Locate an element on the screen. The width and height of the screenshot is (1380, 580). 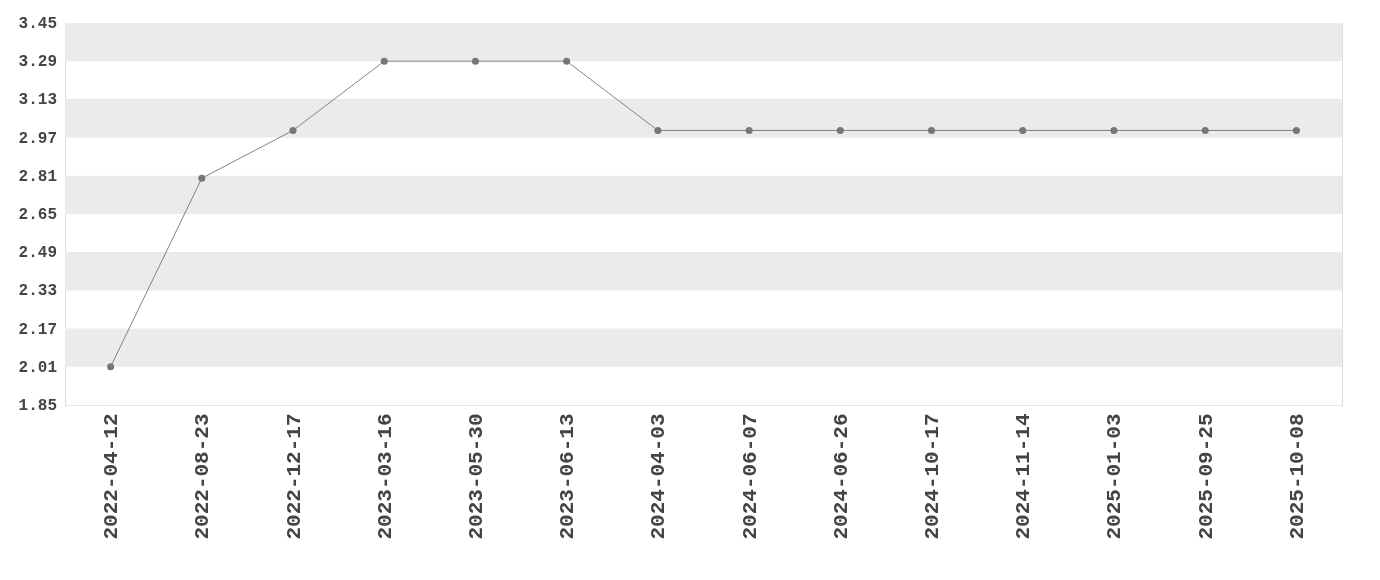
y-tick-label: 2.97 is located at coordinates (37, 138).